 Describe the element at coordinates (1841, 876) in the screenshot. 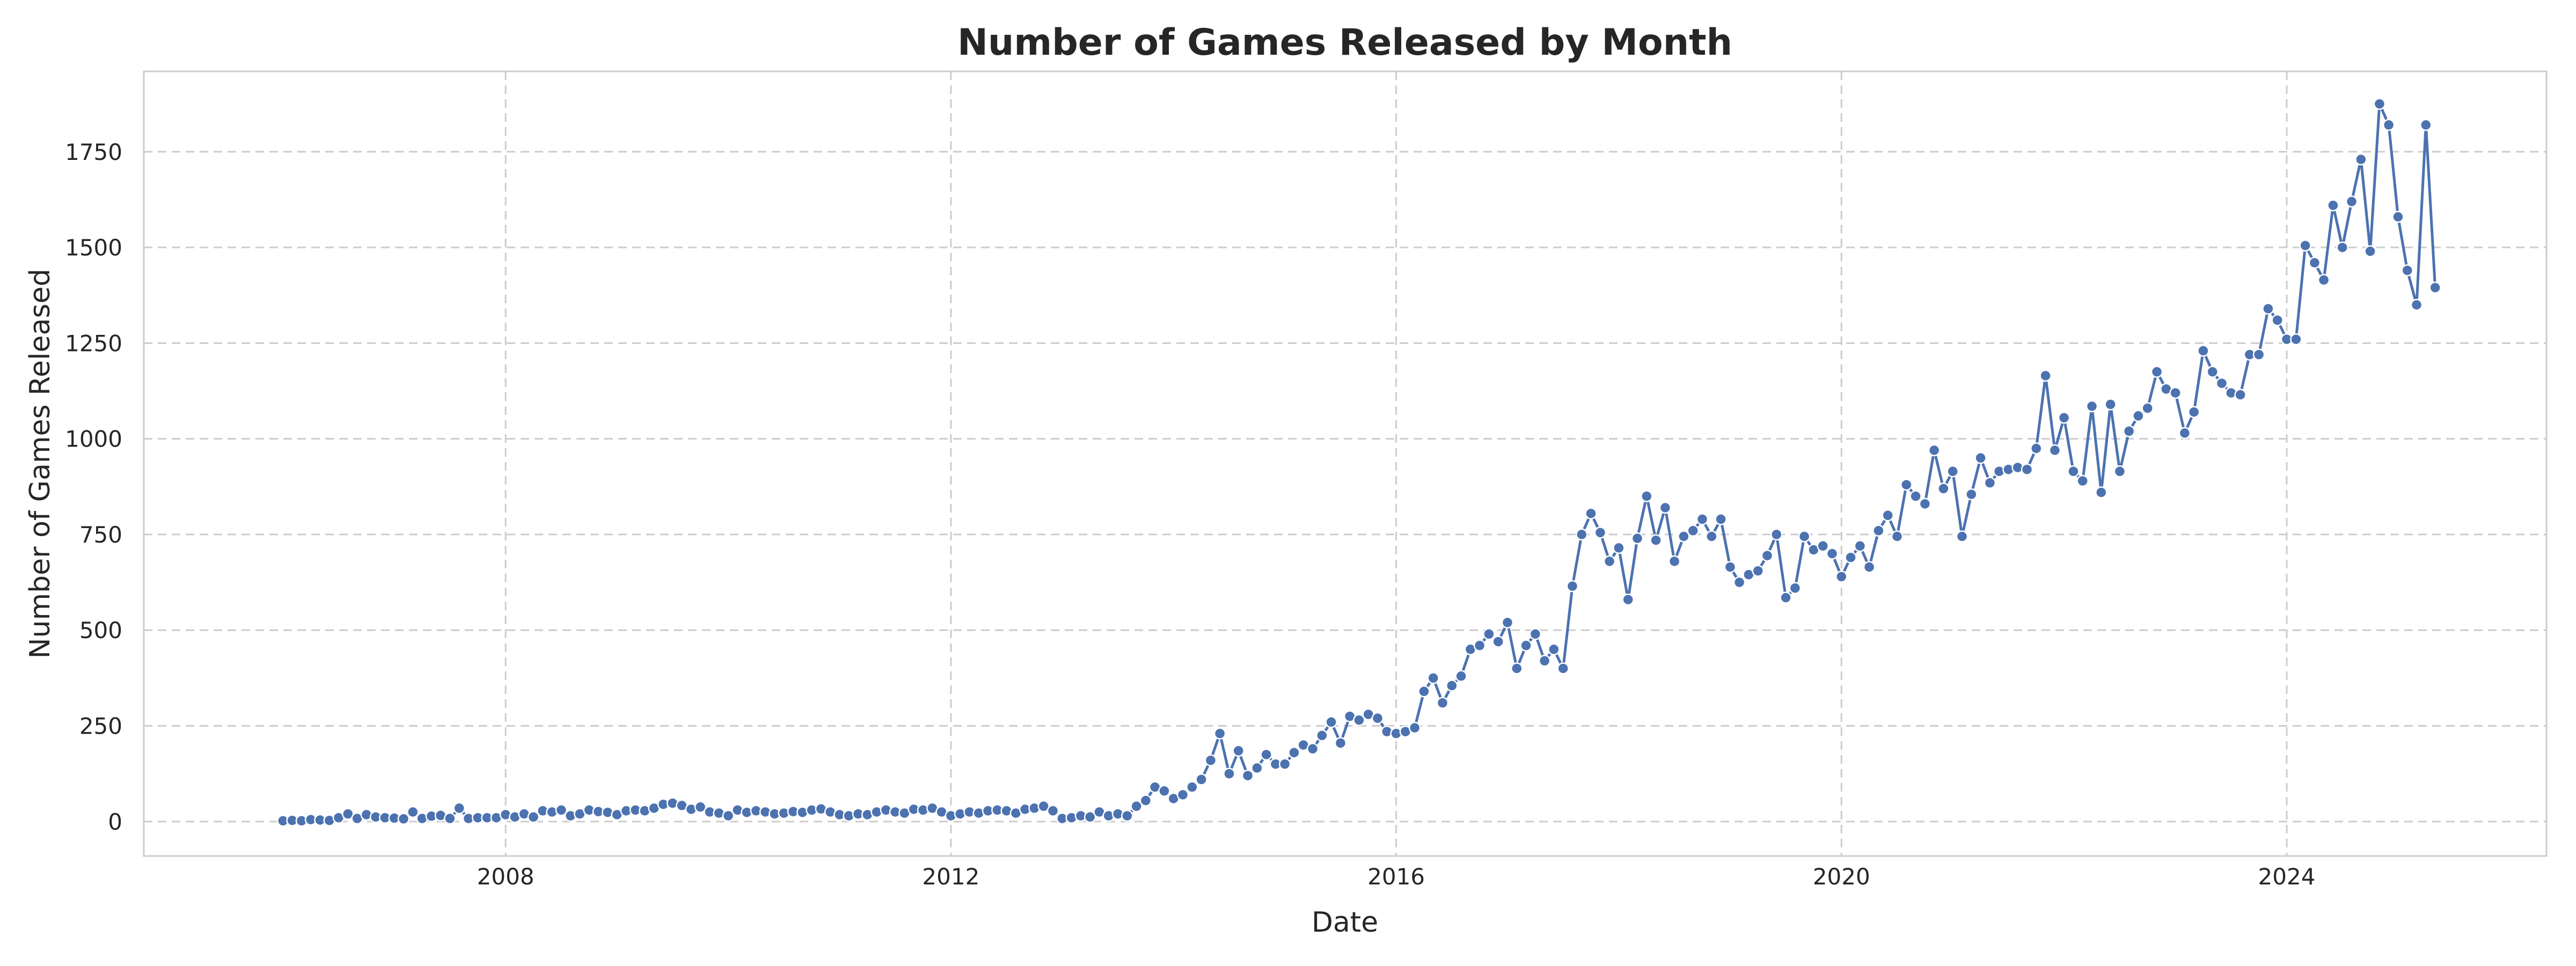

I see `x-tick-label: 2020` at that location.